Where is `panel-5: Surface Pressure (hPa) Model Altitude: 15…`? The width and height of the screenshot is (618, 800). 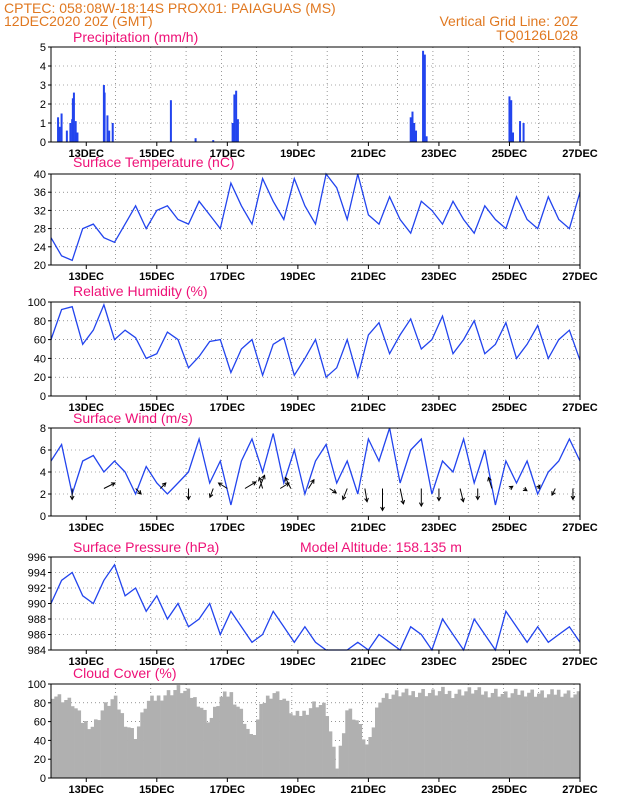 panel-5: Surface Pressure (hPa) Model Altitude: 15… is located at coordinates (313, 603).